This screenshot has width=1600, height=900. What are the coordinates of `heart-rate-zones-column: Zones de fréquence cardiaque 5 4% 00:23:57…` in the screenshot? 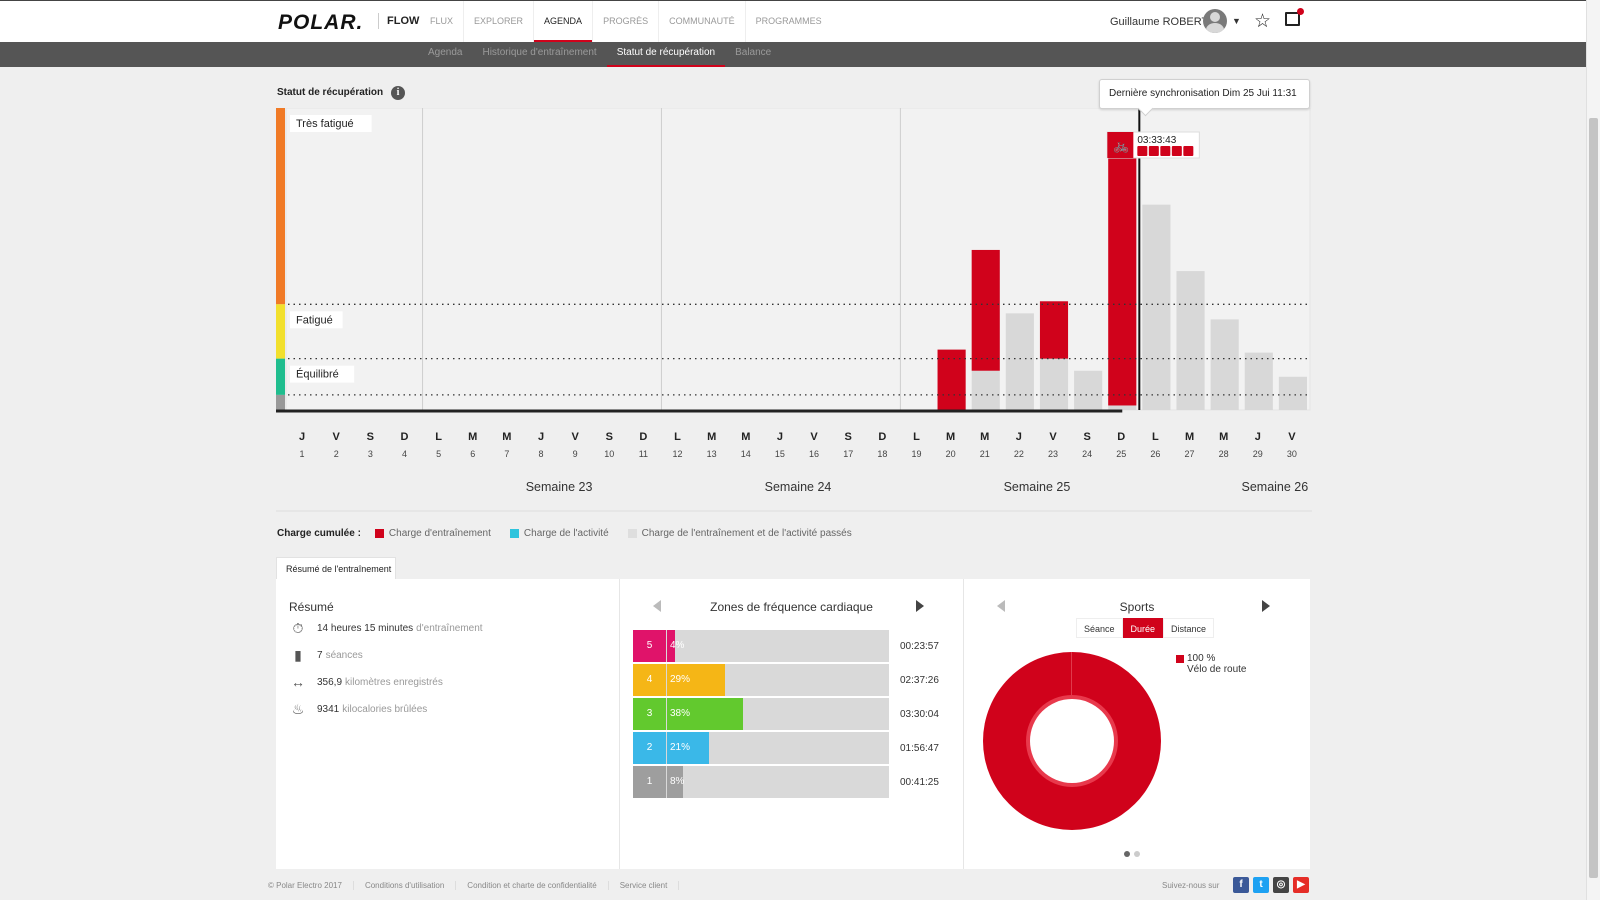 It's located at (792, 724).